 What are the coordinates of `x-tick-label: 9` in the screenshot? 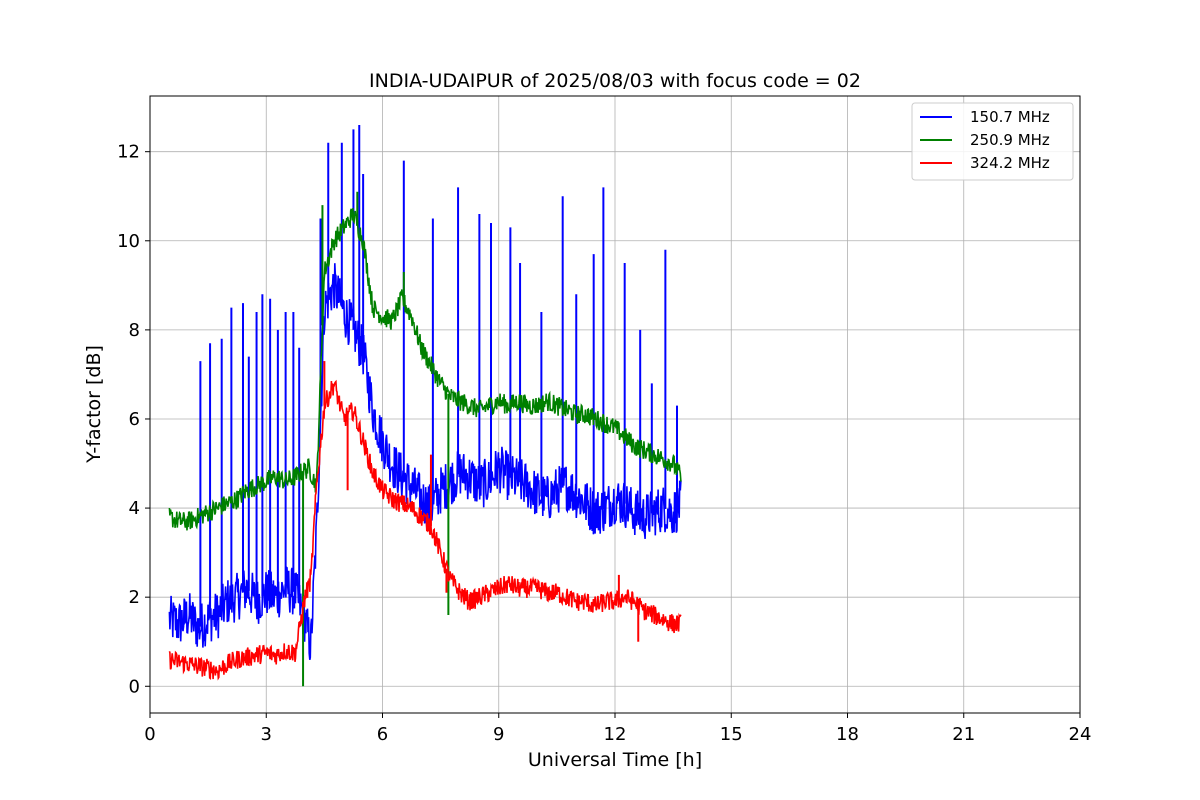 It's located at (498, 734).